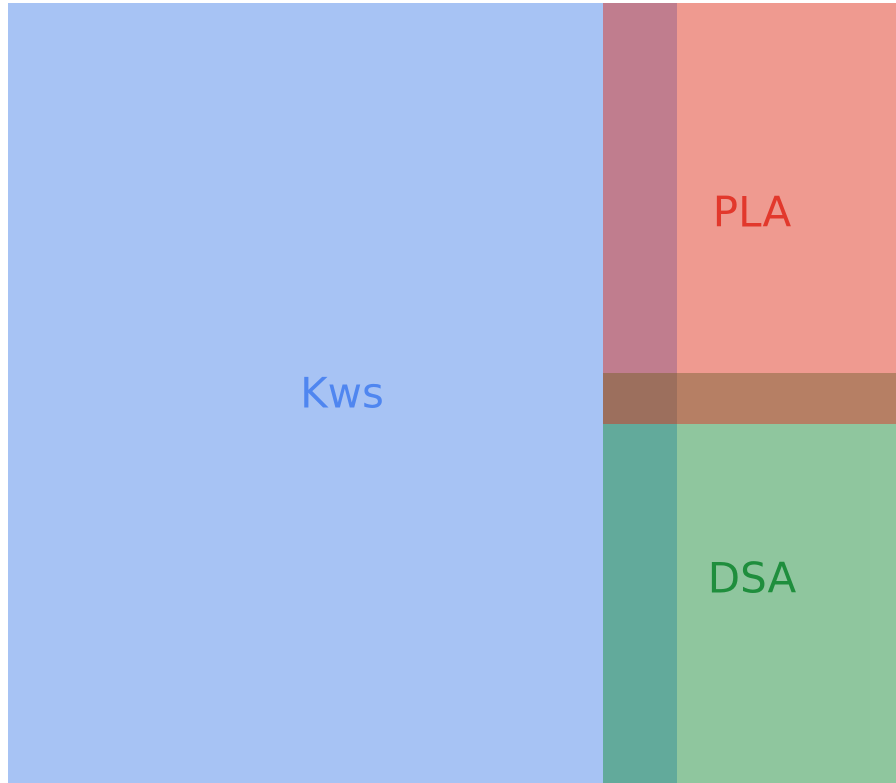  I want to click on pla-region, so click(786, 188).